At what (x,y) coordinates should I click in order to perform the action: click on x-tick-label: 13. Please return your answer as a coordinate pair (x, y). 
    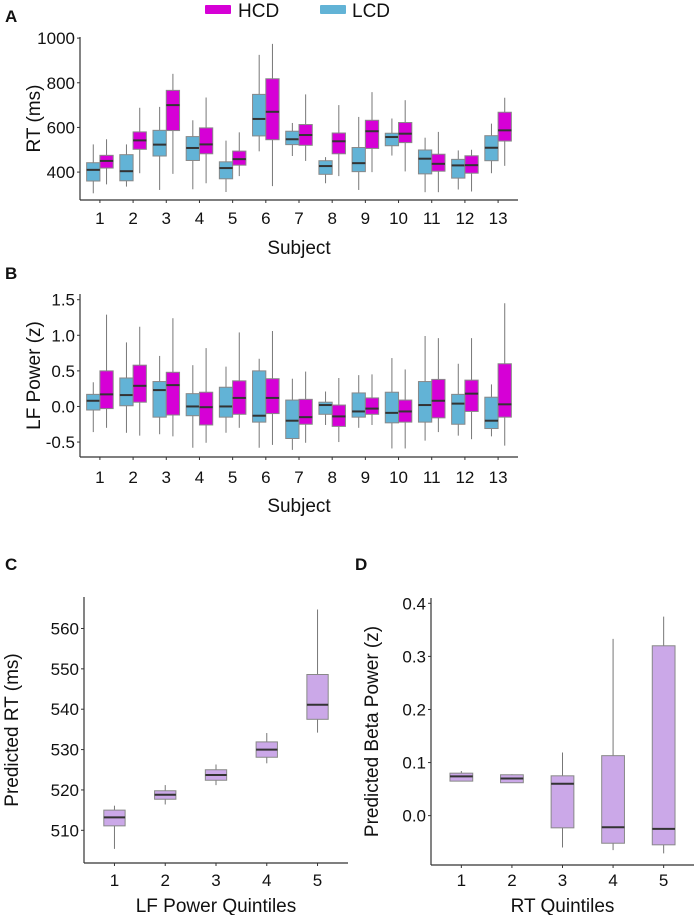
    Looking at the image, I should click on (498, 218).